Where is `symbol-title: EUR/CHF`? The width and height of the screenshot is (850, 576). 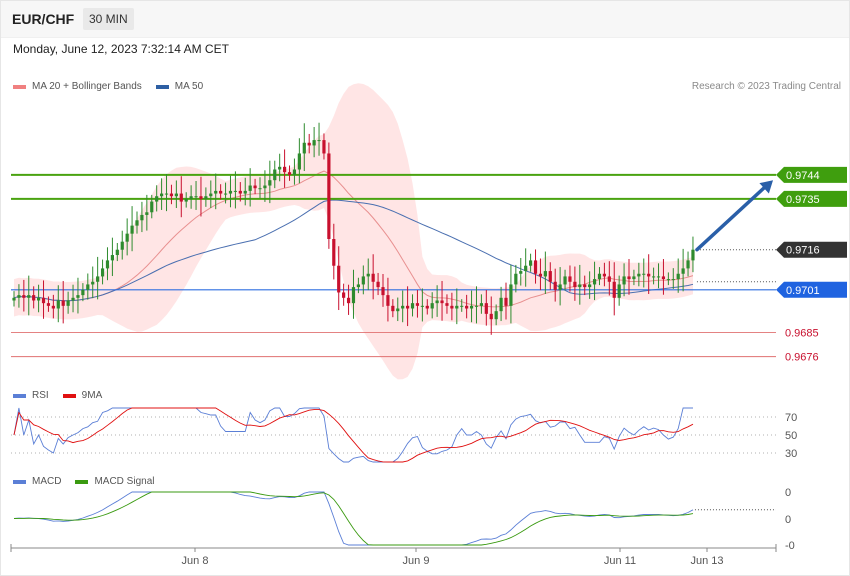
symbol-title: EUR/CHF is located at coordinates (43, 19).